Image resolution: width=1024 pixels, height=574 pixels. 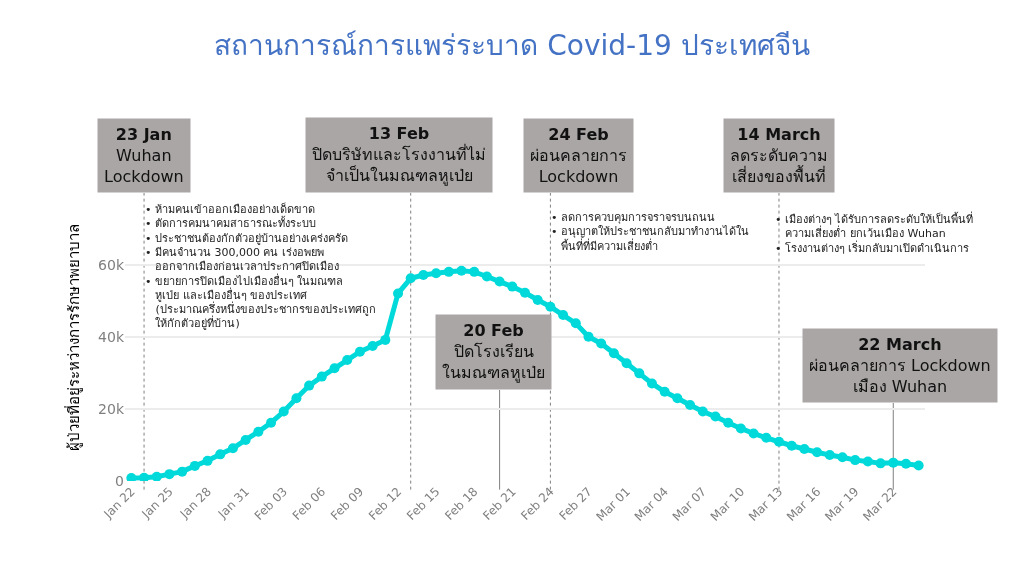 What do you see at coordinates (399, 155) in the screenshot?
I see `ref-line-label: 13 Feb ปิดบริษัทและโรงงานที่ไม่ จำเป็นในมณฑลหูเป่ย` at bounding box center [399, 155].